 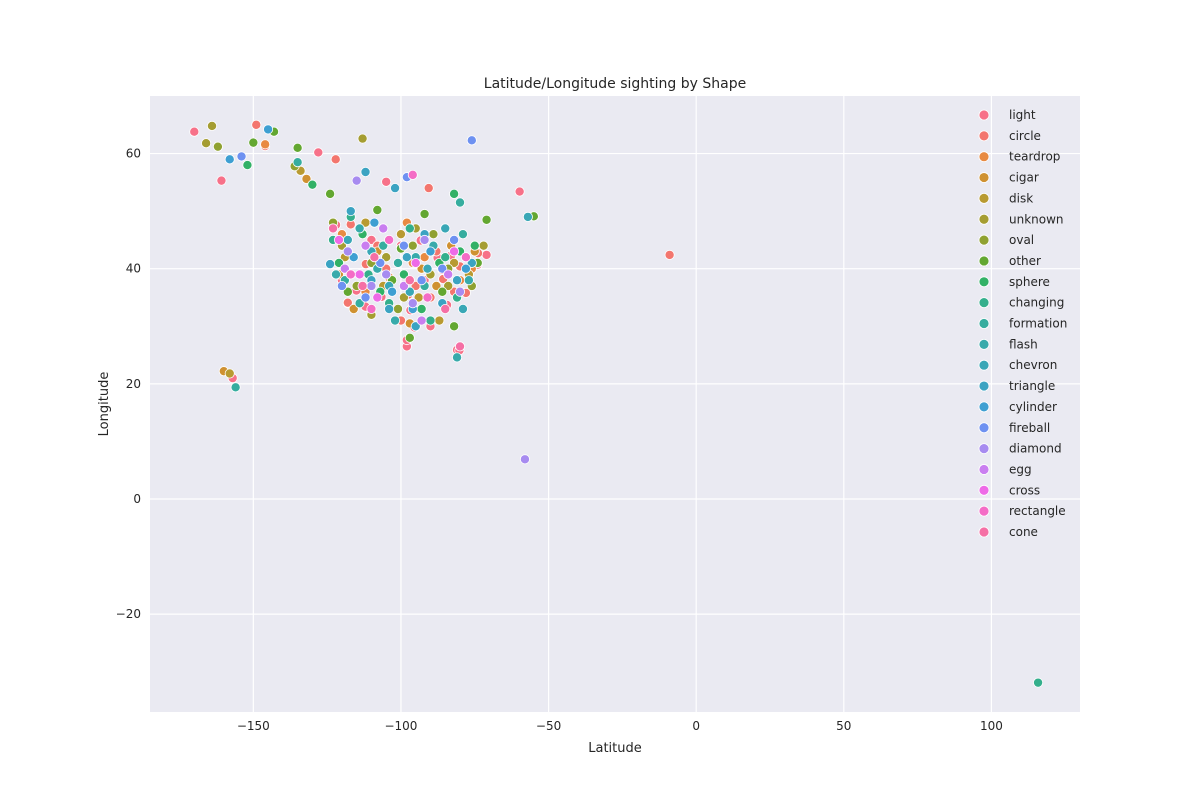 I want to click on data-point-oval, so click(x=412, y=245).